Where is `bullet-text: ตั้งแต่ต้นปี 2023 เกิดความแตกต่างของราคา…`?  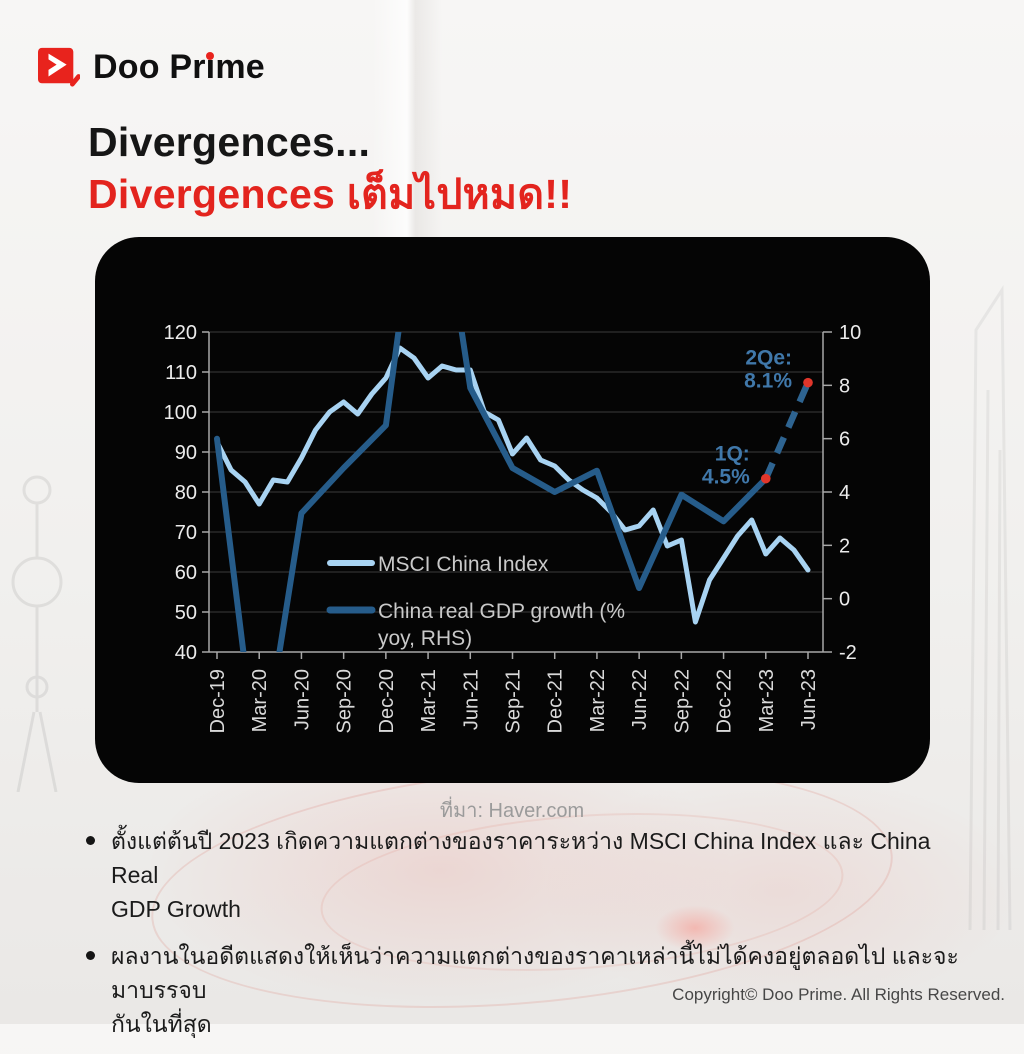
bullet-text: ตั้งแต่ต้นปี 2023 เกิดความแตกต่างของราคา… is located at coordinates (538, 875).